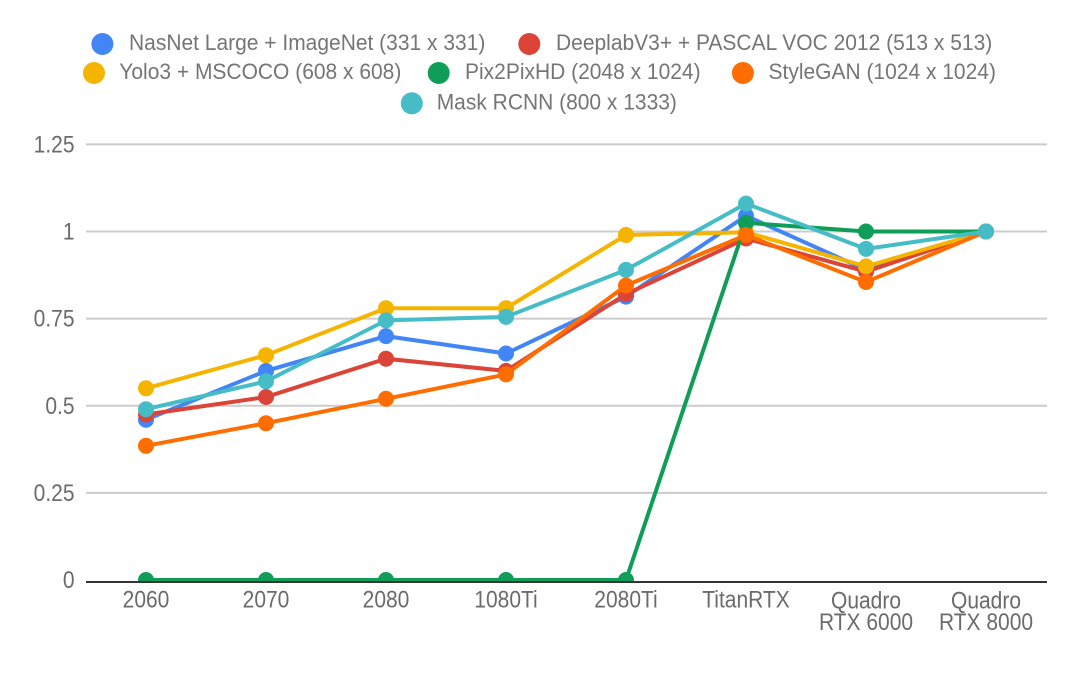  I want to click on svg-text: Pix2PixHD (2048 x 1024), so click(583, 72).